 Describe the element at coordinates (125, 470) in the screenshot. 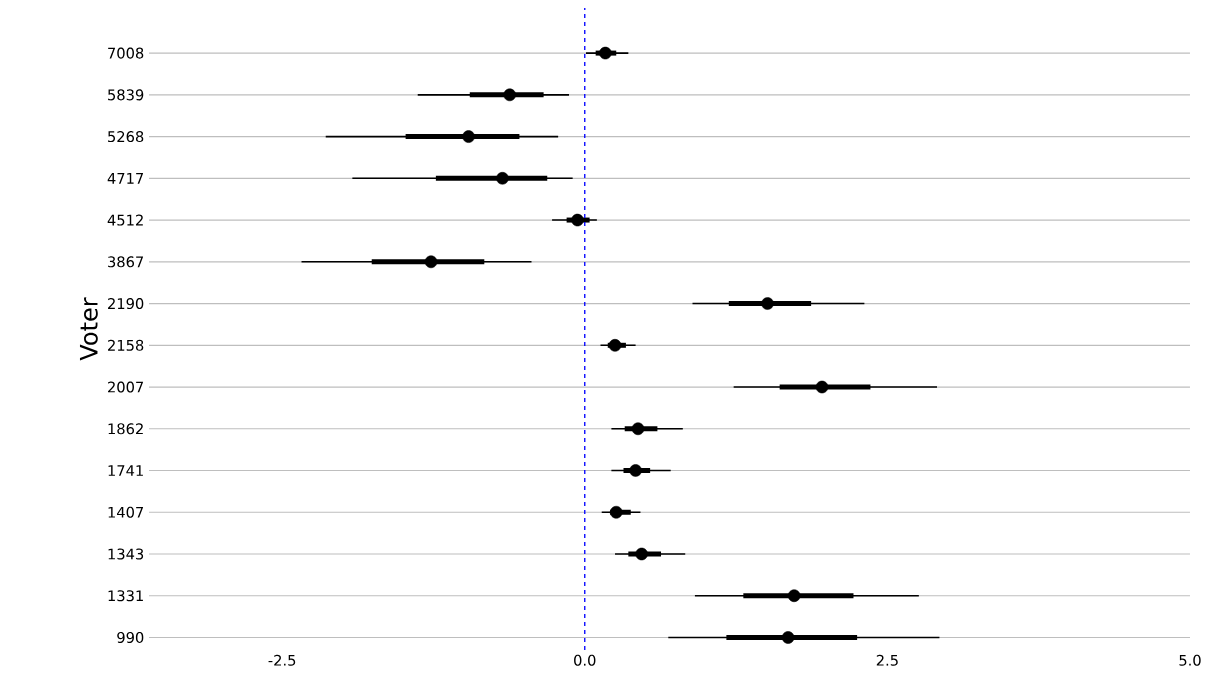

I see `y-tick-label: 1741` at that location.